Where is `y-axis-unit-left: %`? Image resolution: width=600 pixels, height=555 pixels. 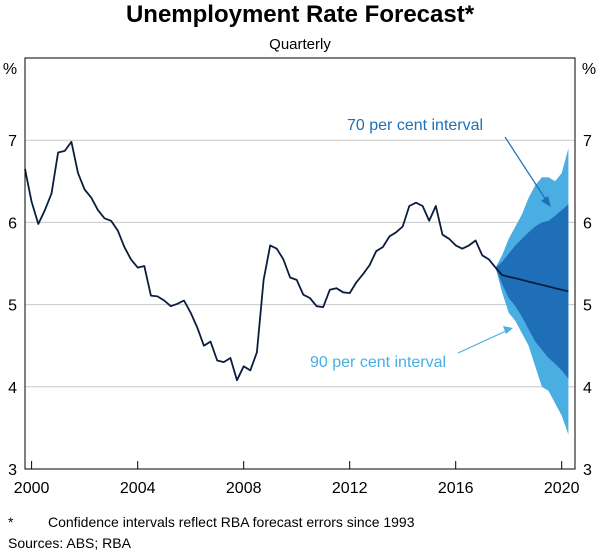
y-axis-unit-left: % is located at coordinates (10, 69).